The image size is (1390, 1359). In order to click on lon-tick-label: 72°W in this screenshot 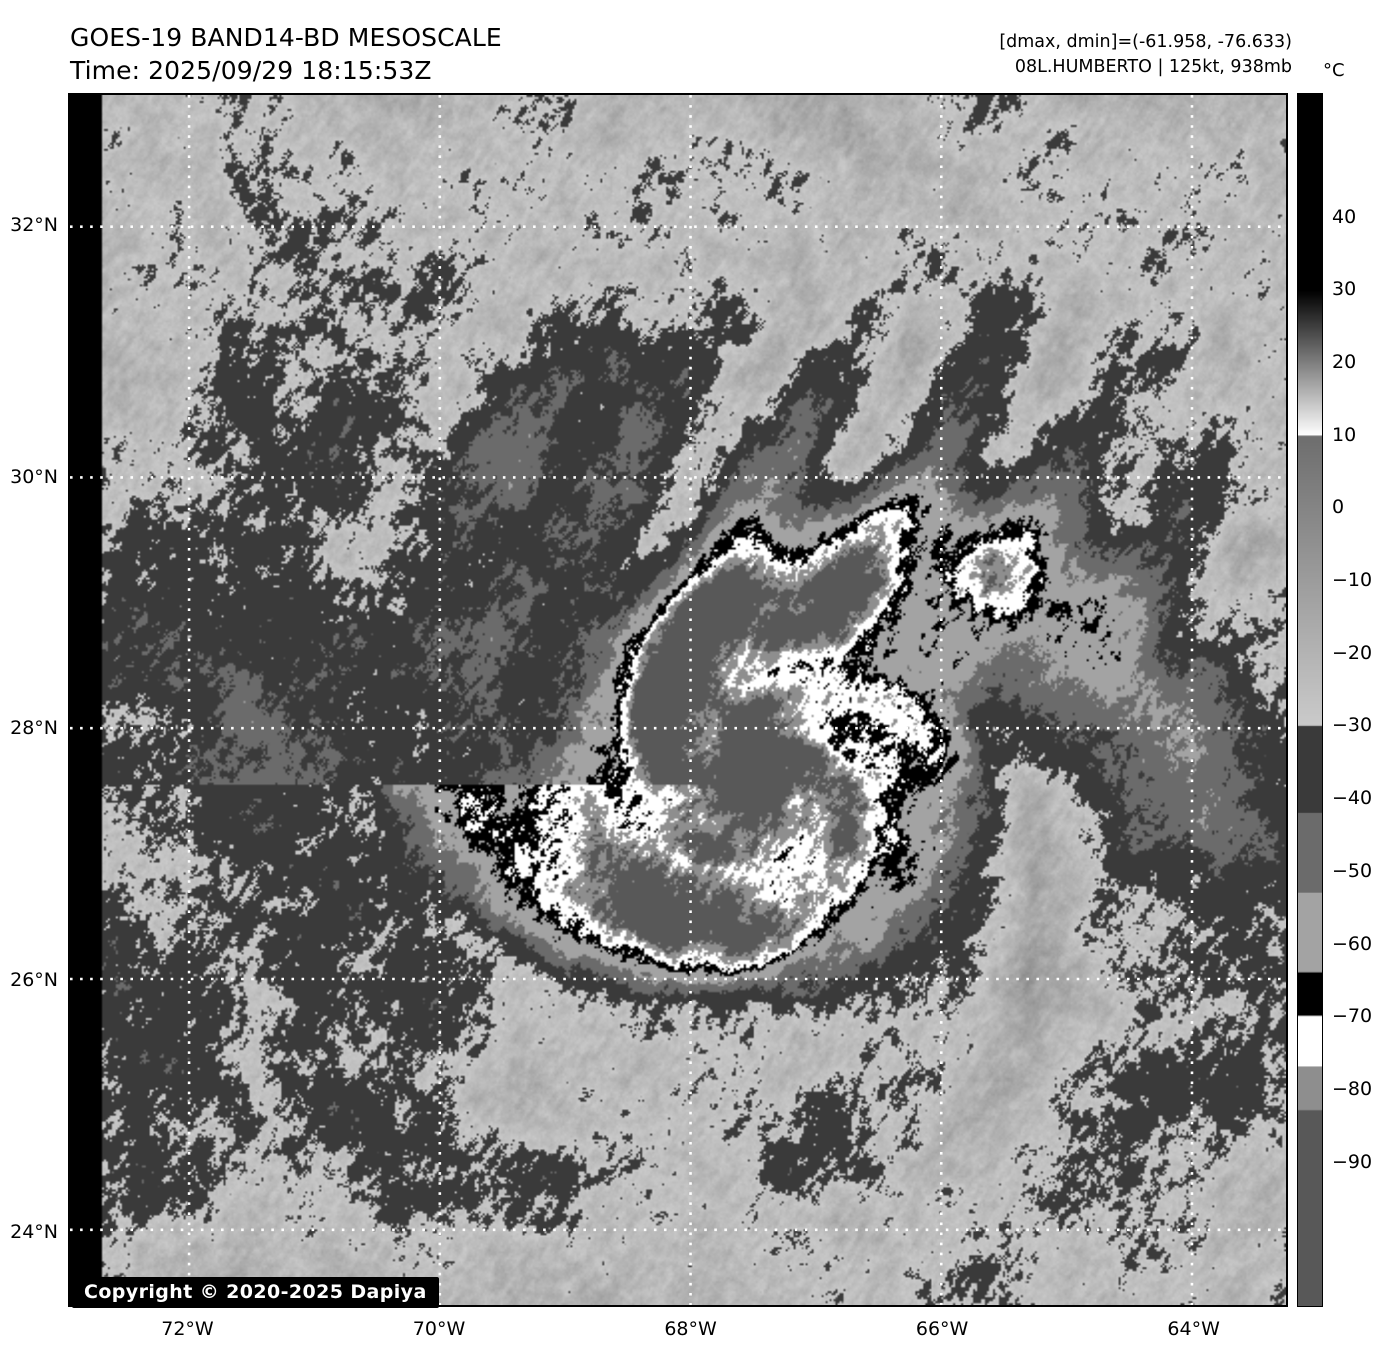, I will do `click(187, 1329)`.